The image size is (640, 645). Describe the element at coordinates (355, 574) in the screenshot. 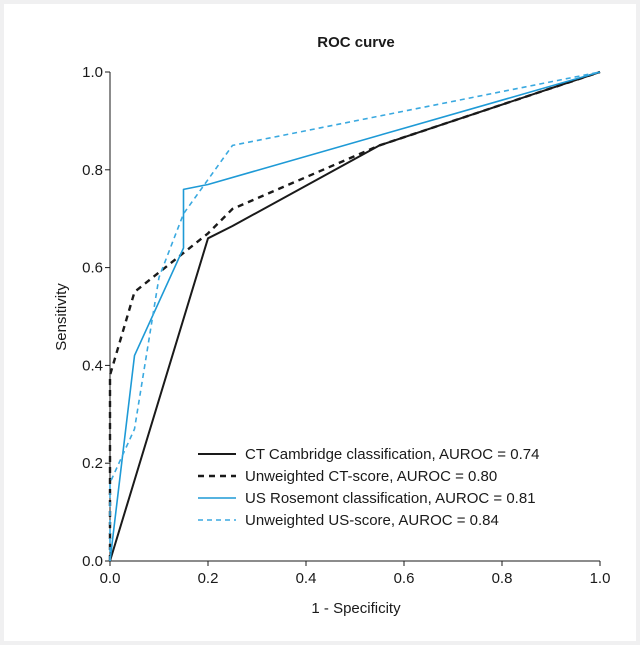

I see `x-tick-labels: 0.0 0.2 0.4 0.6 0.8 1.0` at that location.